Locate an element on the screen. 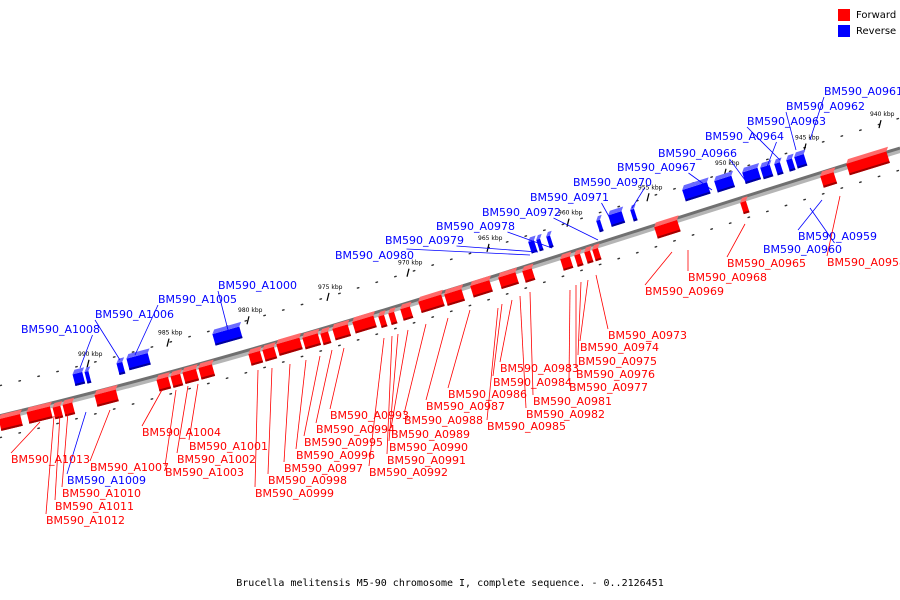 The image size is (900, 600). gene-label: BM590_A1012 is located at coordinates (85, 520).